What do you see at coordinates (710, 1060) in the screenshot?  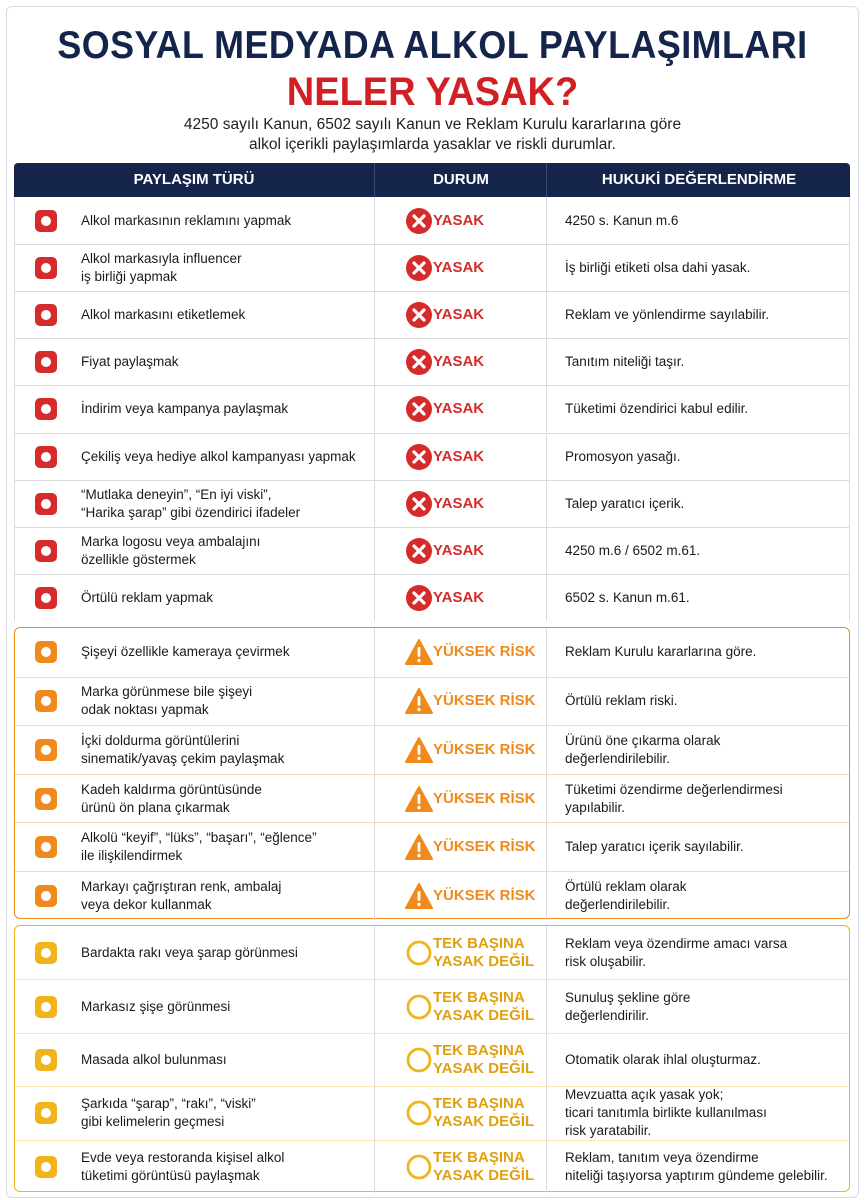 I see `legal-note: Otomatik olarak ihlal oluşturmaz.` at bounding box center [710, 1060].